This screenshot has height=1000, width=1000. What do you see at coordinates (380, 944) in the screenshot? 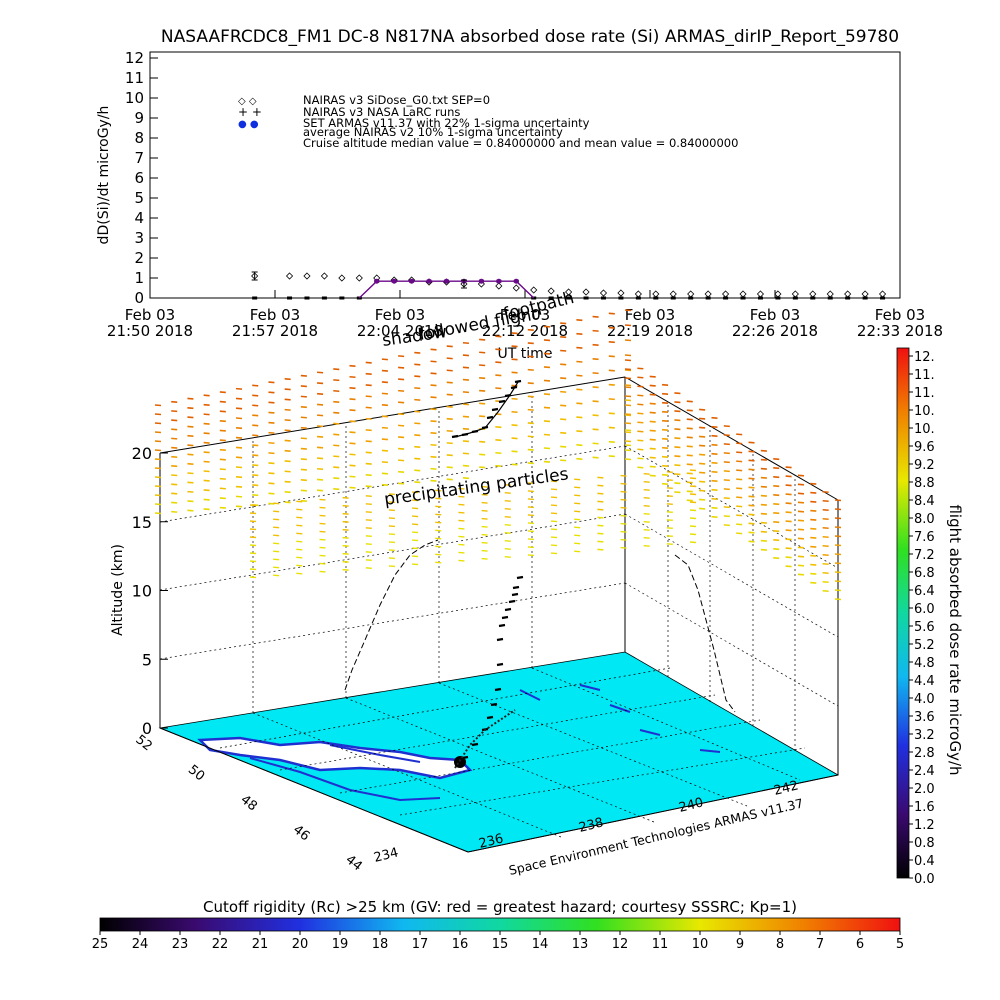
I see `rigidity-colorbar-tick-label: 18` at bounding box center [380, 944].